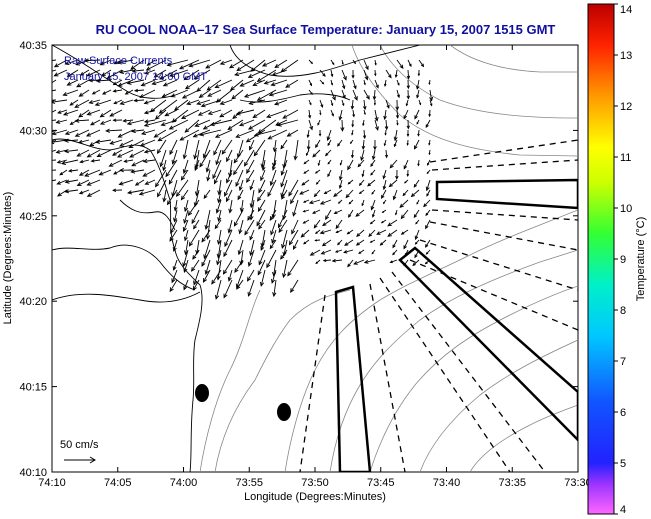 The height and width of the screenshot is (519, 651). Describe the element at coordinates (512, 483) in the screenshot. I see `x-tick-label: 73:35` at that location.